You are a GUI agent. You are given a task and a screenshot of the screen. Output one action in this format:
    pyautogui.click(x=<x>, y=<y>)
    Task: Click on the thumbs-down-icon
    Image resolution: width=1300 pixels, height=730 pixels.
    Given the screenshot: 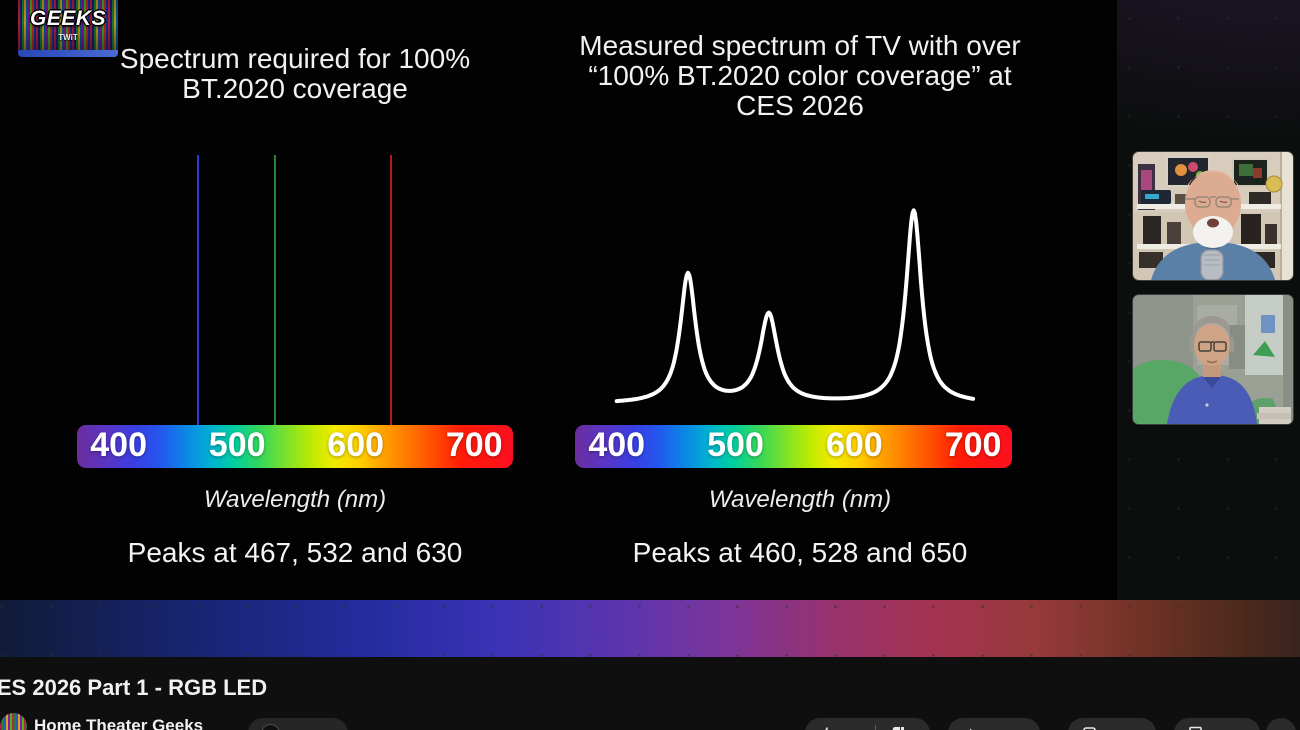 What is the action you would take?
    pyautogui.click(x=897, y=727)
    